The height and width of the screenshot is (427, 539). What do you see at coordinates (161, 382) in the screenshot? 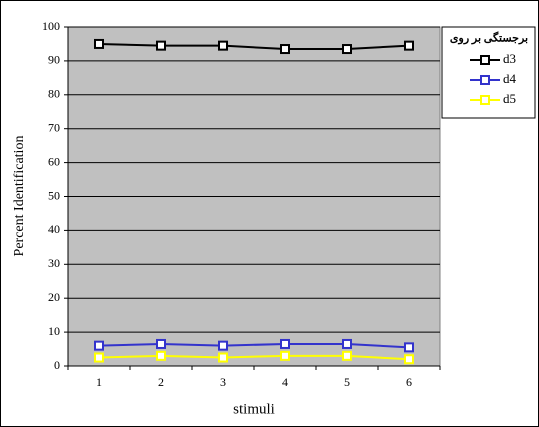
I see `x-tick-label: 2` at bounding box center [161, 382].